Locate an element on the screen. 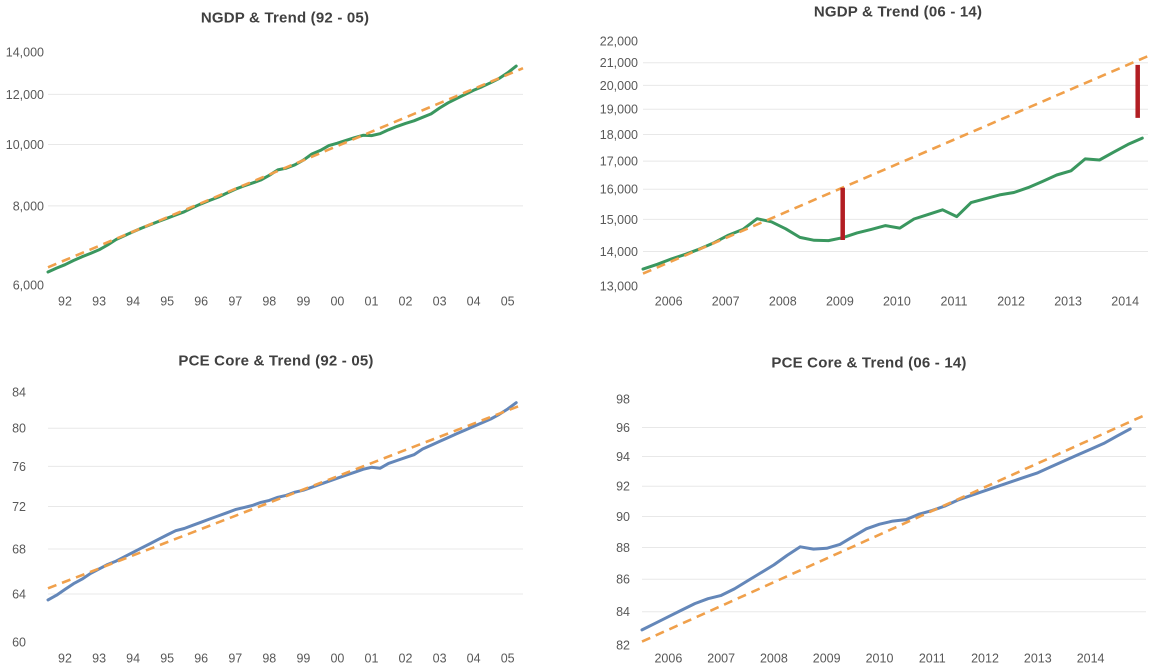  y-tick-label: 98 is located at coordinates (623, 399).